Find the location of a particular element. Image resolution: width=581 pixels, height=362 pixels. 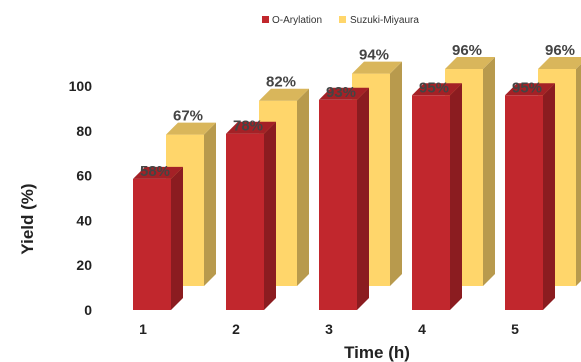

y-tick-label: 60 is located at coordinates (84, 176).